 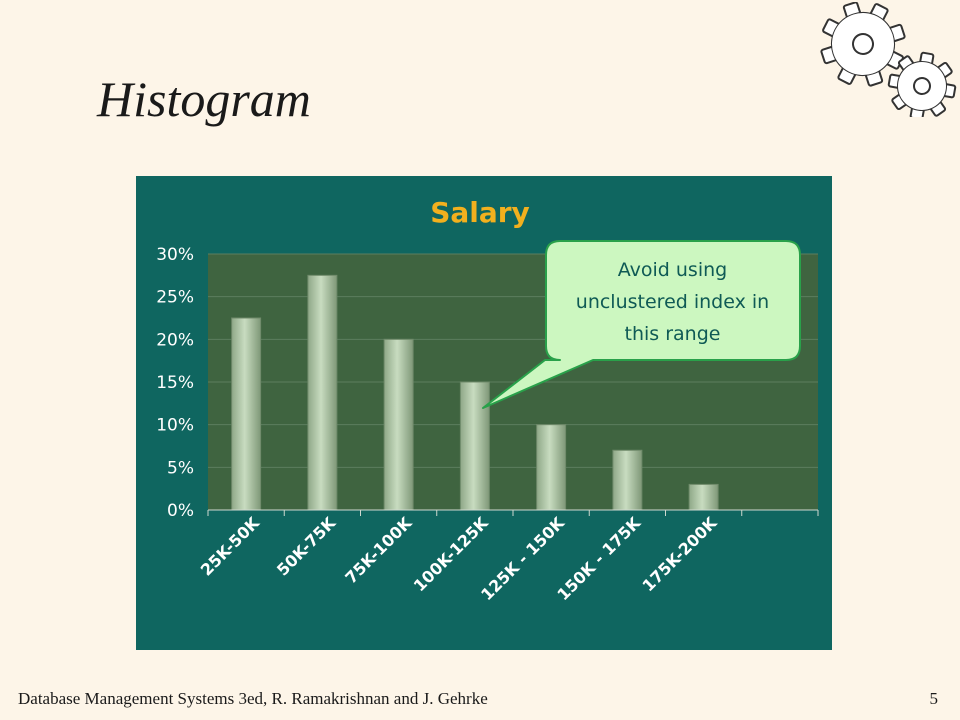 I want to click on y-tick-label: 10%, so click(x=175, y=426).